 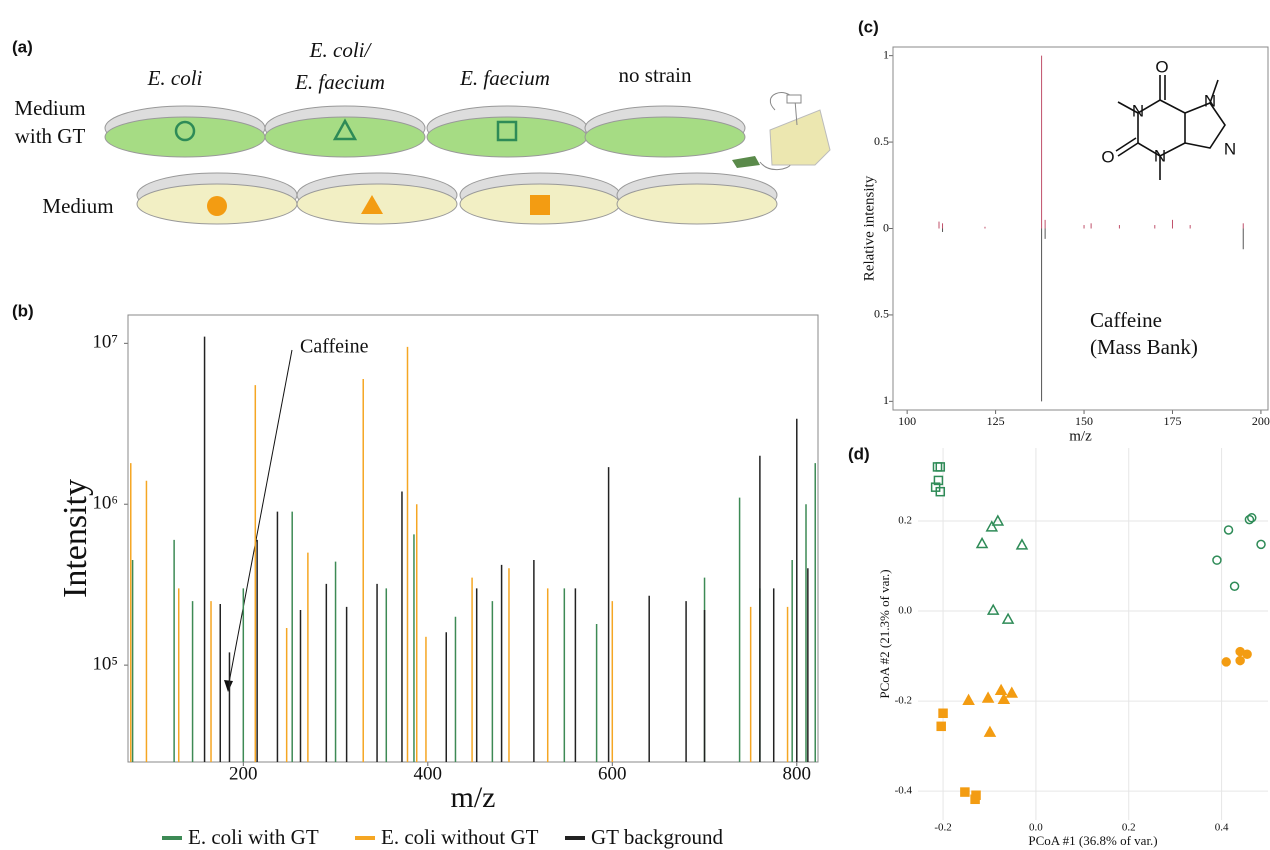 What do you see at coordinates (1092, 840) in the screenshot?
I see `x-axis-title: PCoA #1 (36.8% of var.)` at bounding box center [1092, 840].